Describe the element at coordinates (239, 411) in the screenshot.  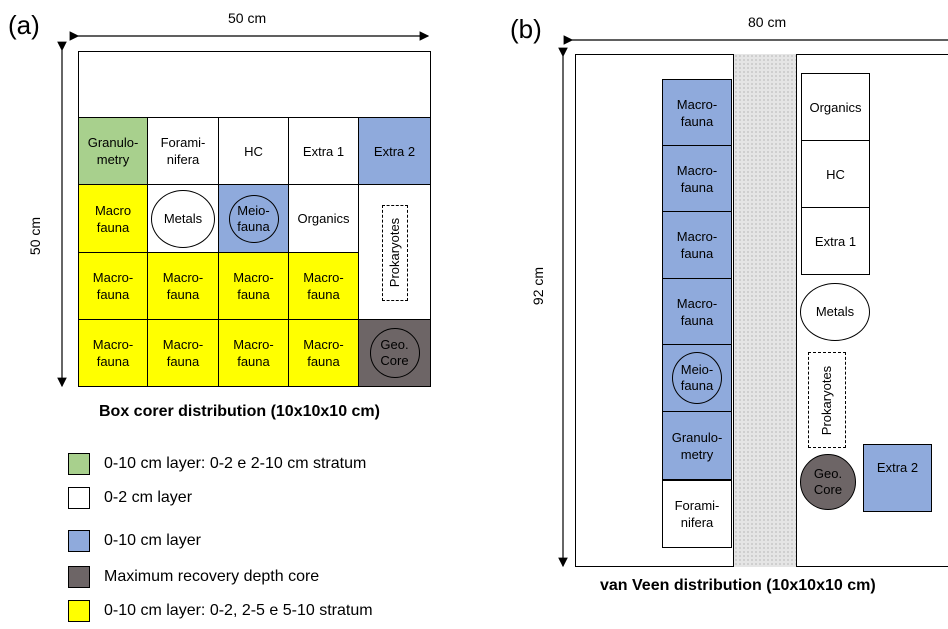
I see `panel-a-caption: Box corer distribution (10x10x10 cm)` at that location.